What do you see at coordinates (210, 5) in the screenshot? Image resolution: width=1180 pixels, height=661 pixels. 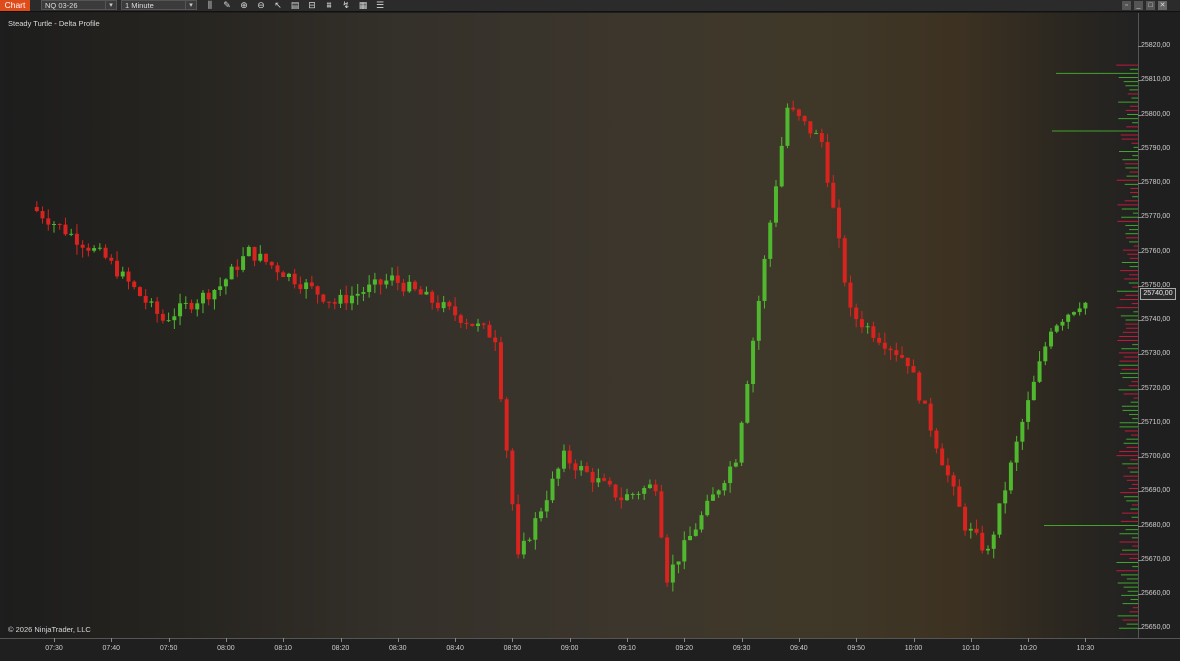 I see `bars-icon: ⫼` at bounding box center [210, 5].